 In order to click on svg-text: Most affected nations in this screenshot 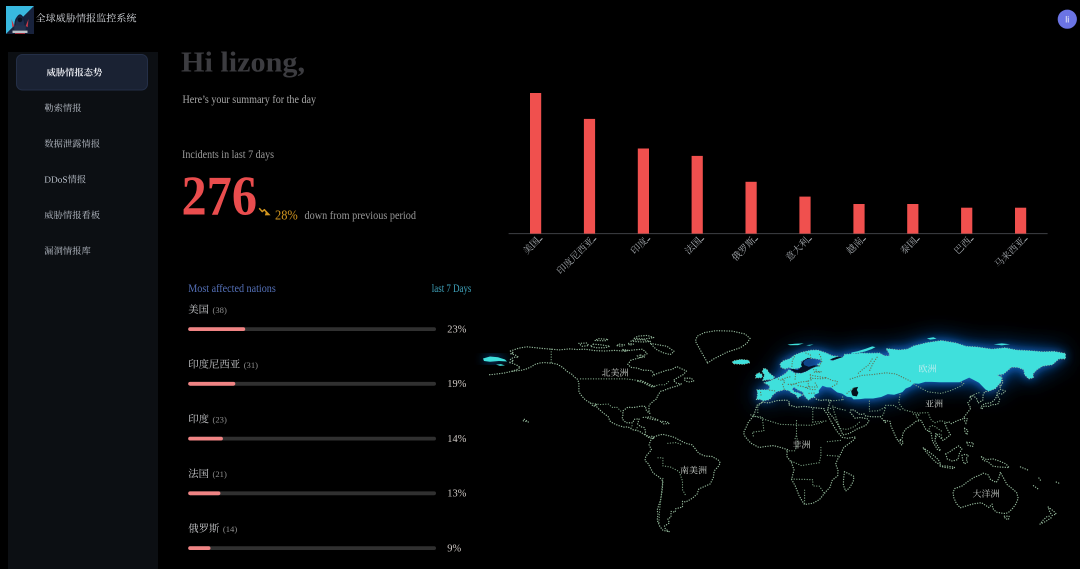, I will do `click(231, 289)`.